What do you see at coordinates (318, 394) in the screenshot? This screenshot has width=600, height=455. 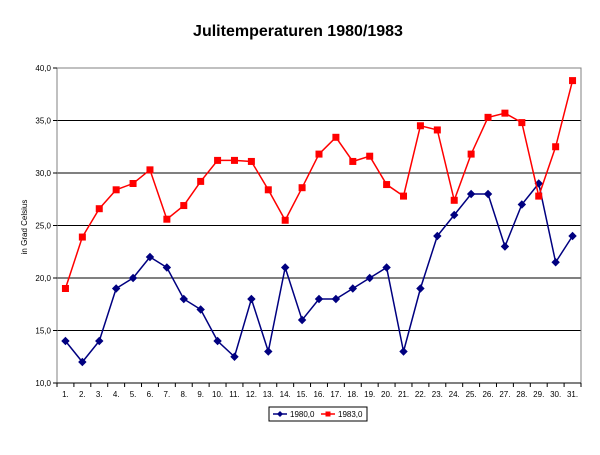 I see `x-tick-label: 16.` at bounding box center [318, 394].